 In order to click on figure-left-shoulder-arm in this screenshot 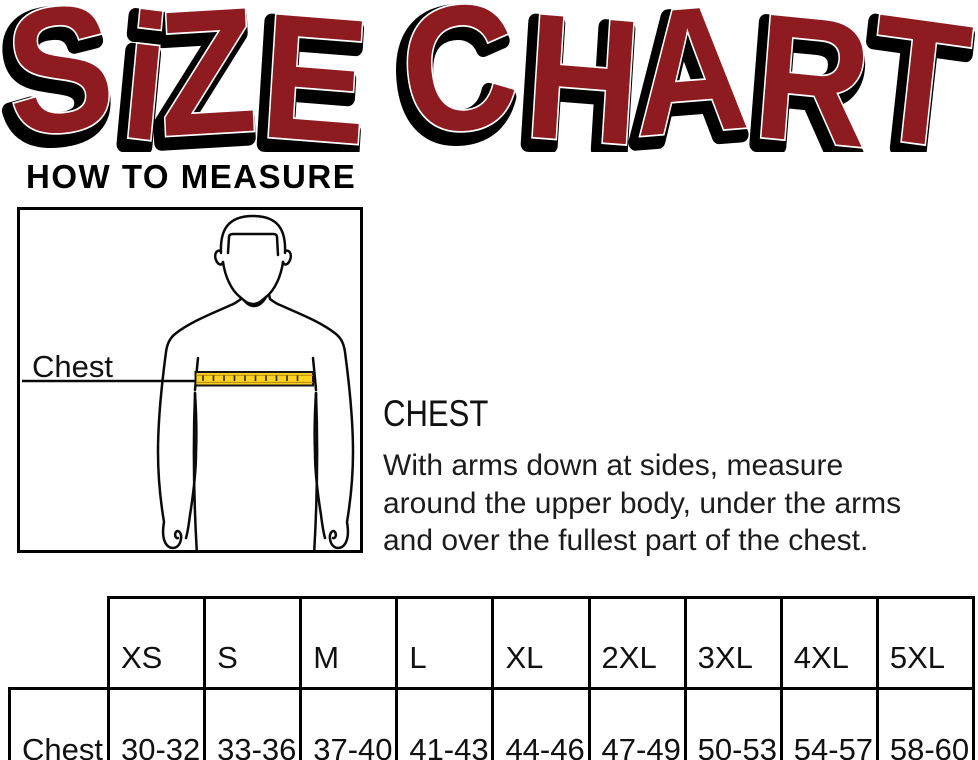, I will do `click(199, 413)`.